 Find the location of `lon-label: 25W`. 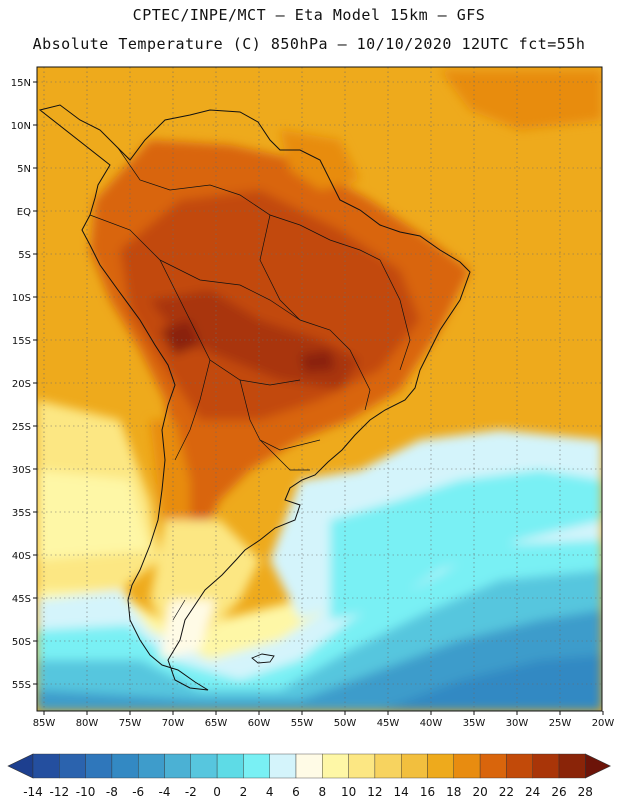

lon-label: 25W is located at coordinates (560, 723).